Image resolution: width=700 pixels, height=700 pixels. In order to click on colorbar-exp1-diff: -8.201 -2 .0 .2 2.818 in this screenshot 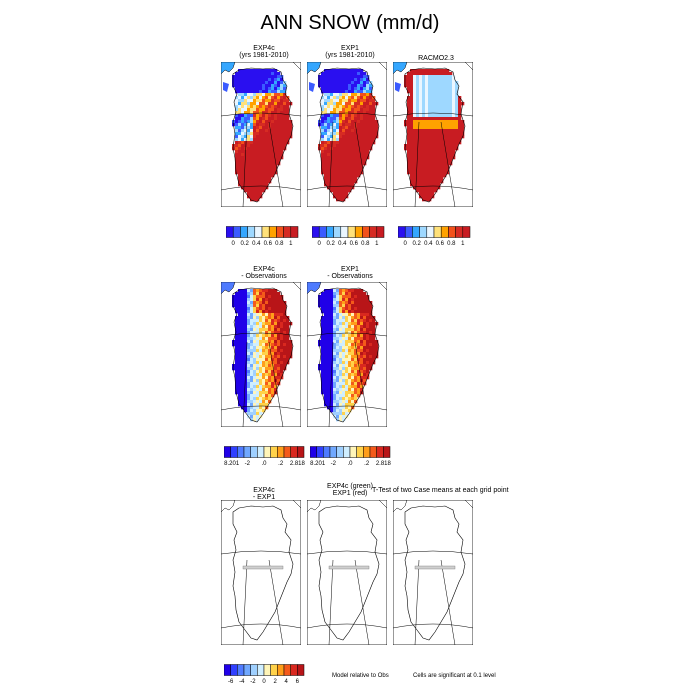, I will do `click(351, 456)`.